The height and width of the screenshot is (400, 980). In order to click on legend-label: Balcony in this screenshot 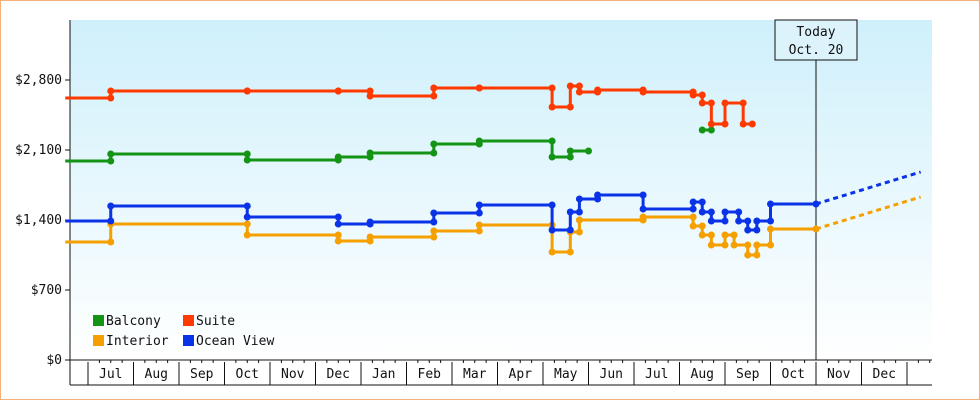, I will do `click(133, 321)`.